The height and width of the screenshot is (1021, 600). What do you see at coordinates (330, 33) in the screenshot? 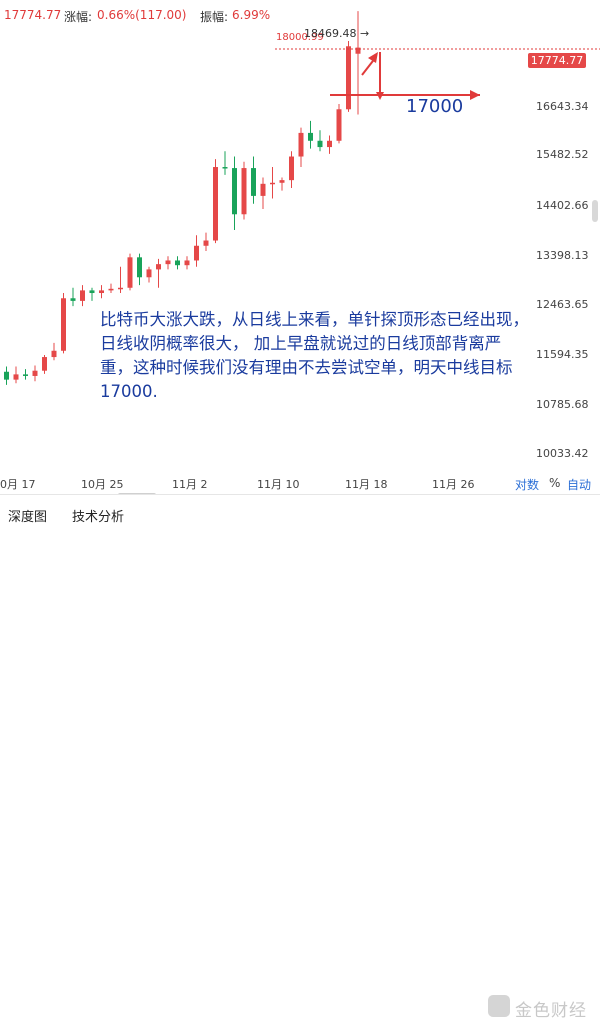
I see `high-price-value: 18469.48` at bounding box center [330, 33].